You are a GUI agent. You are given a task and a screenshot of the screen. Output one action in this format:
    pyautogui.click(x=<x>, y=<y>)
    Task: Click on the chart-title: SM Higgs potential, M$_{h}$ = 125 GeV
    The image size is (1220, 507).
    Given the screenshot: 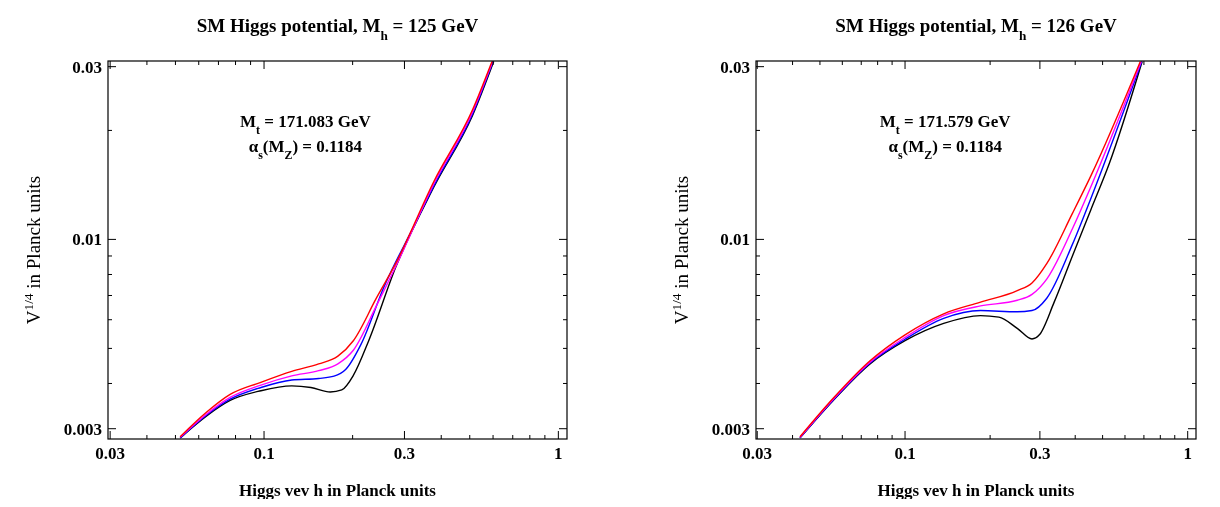 What is the action you would take?
    pyautogui.click(x=337, y=29)
    